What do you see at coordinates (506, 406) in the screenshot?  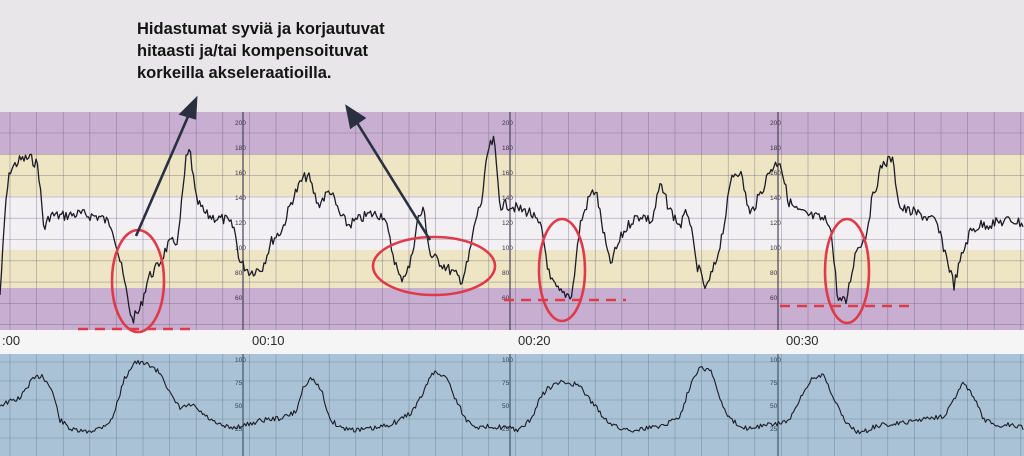 I see `toco-tick-label-1-2: 50` at bounding box center [506, 406].